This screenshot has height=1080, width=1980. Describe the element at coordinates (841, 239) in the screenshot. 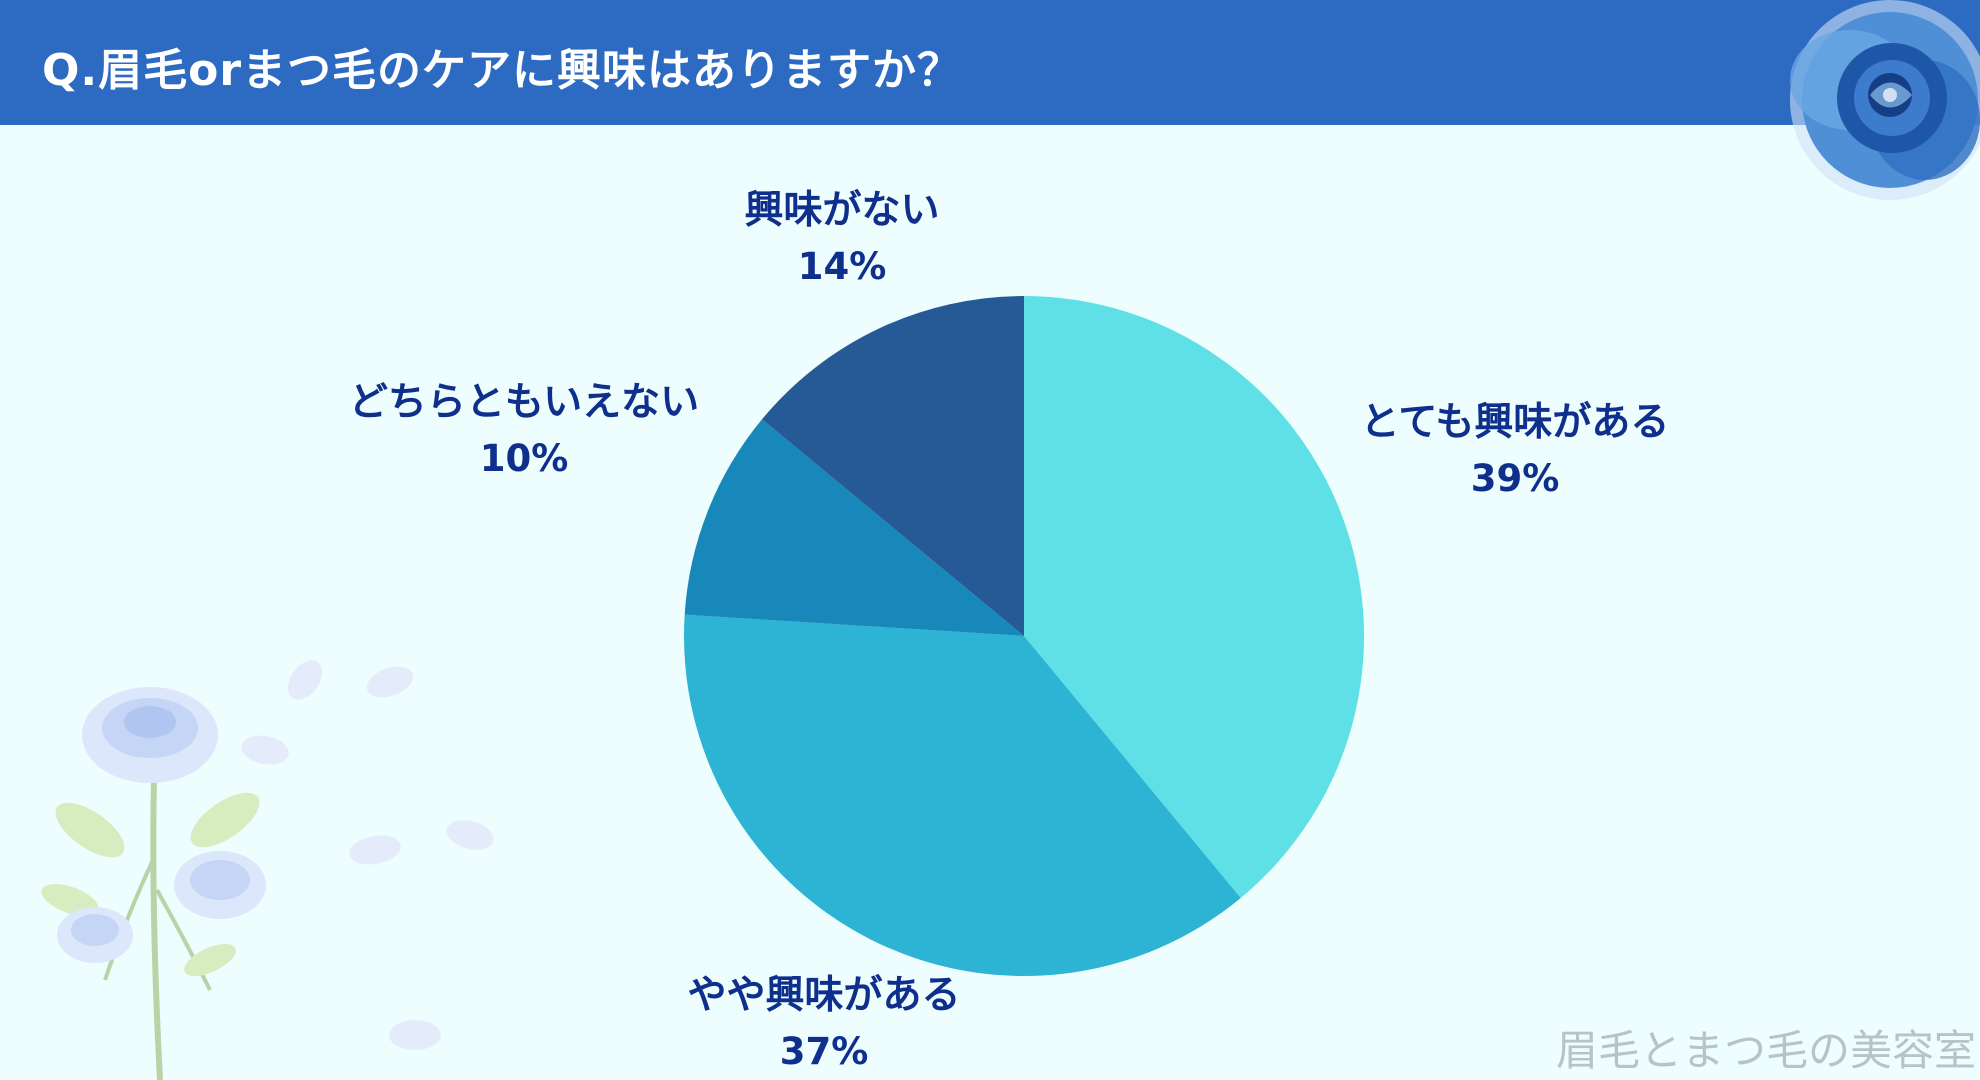

I see `label-not-interested: 興味がない 14%` at that location.